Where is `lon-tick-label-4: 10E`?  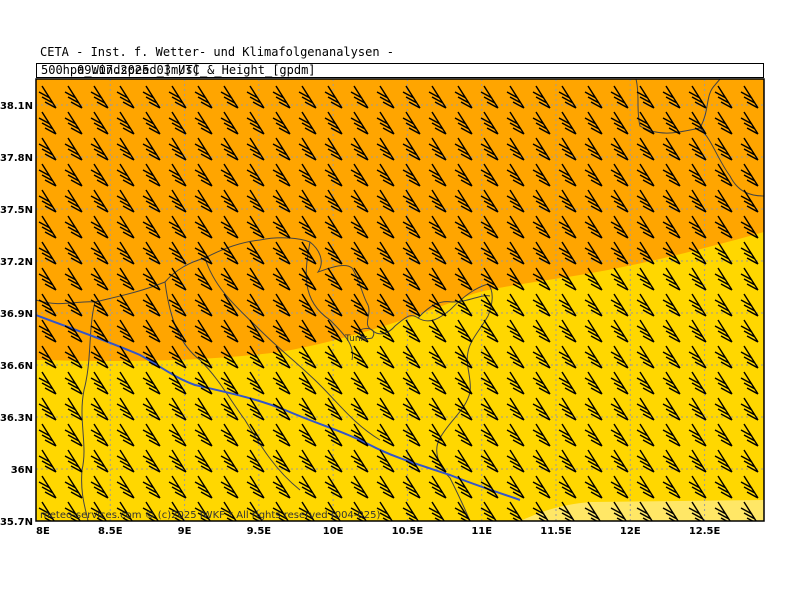
lon-tick-label-4: 10E is located at coordinates (333, 531).